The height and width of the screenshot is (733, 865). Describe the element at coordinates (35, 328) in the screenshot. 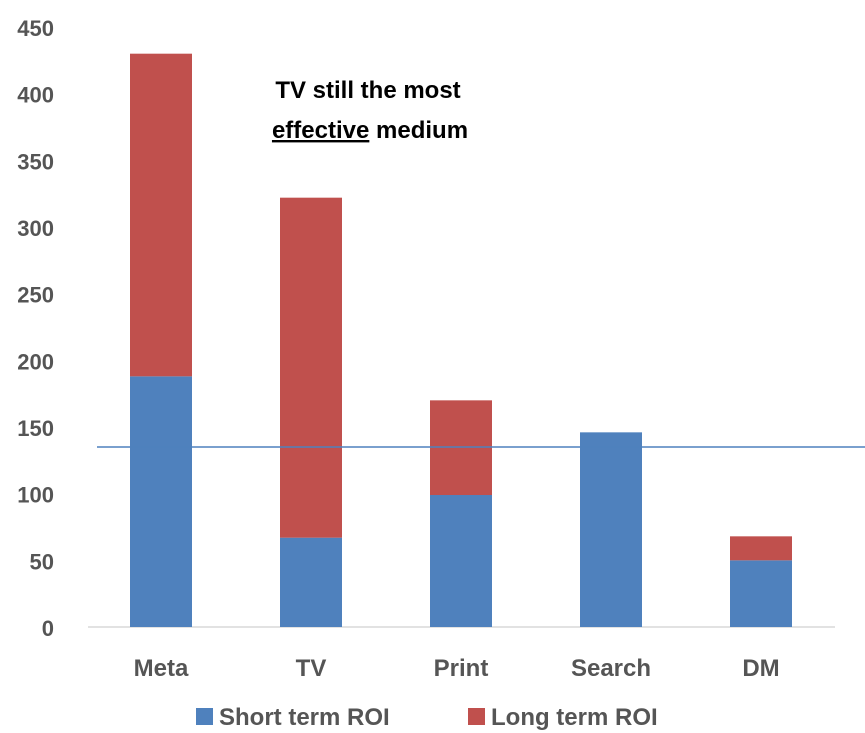

I see `y-tick-labels: 0 50 100 150 200 250 300 350 400 450` at that location.